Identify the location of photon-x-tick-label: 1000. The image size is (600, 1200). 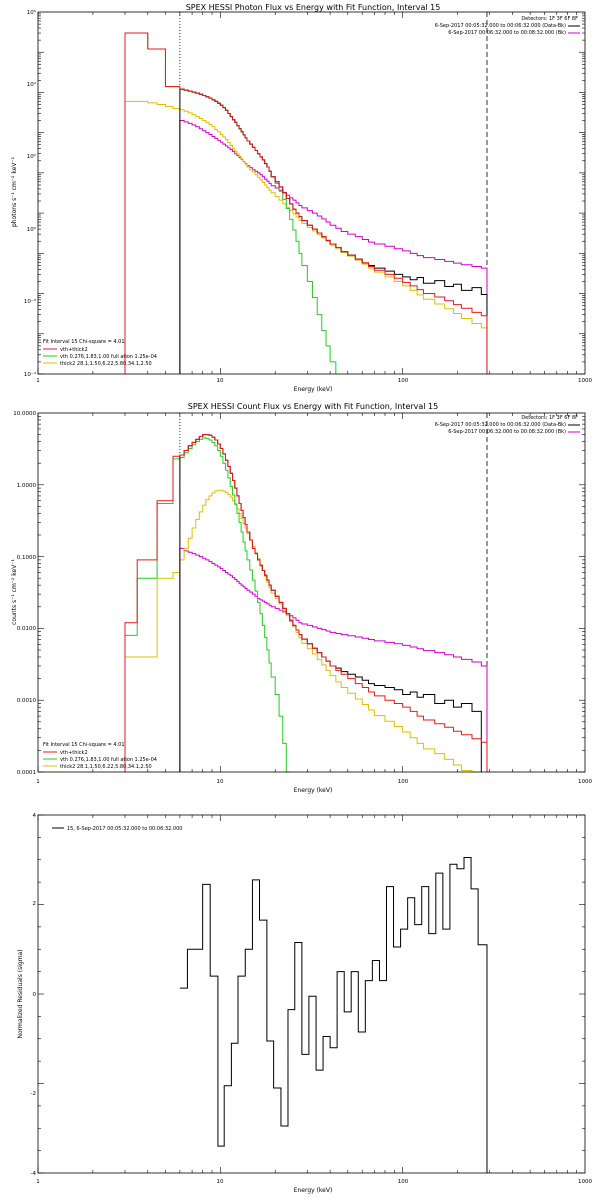
(585, 381).